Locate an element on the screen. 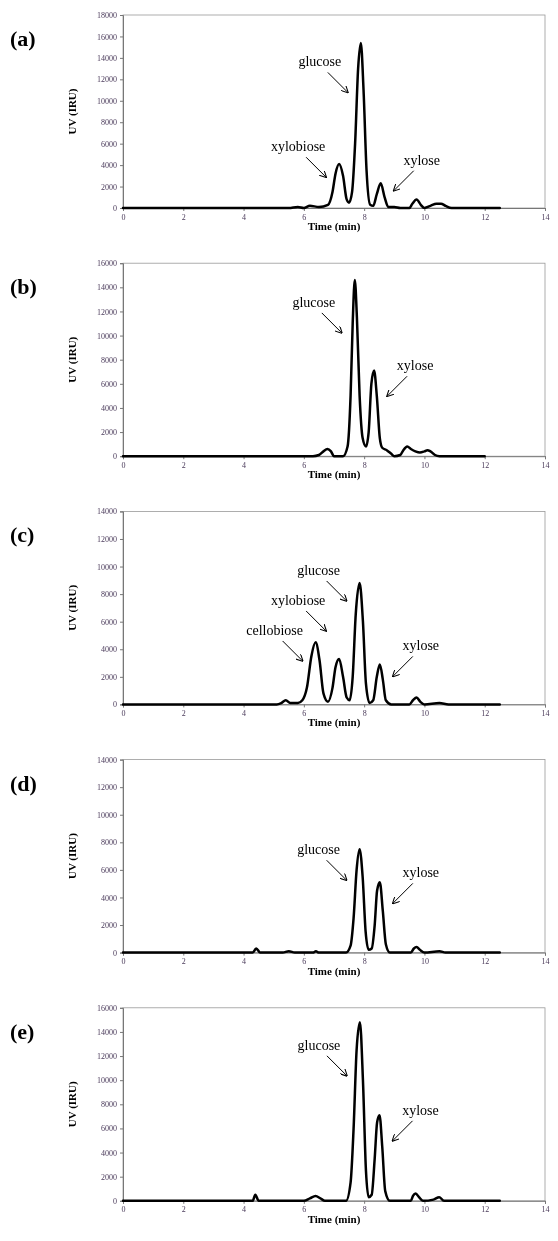  text: (d) is located at coordinates (23, 783).